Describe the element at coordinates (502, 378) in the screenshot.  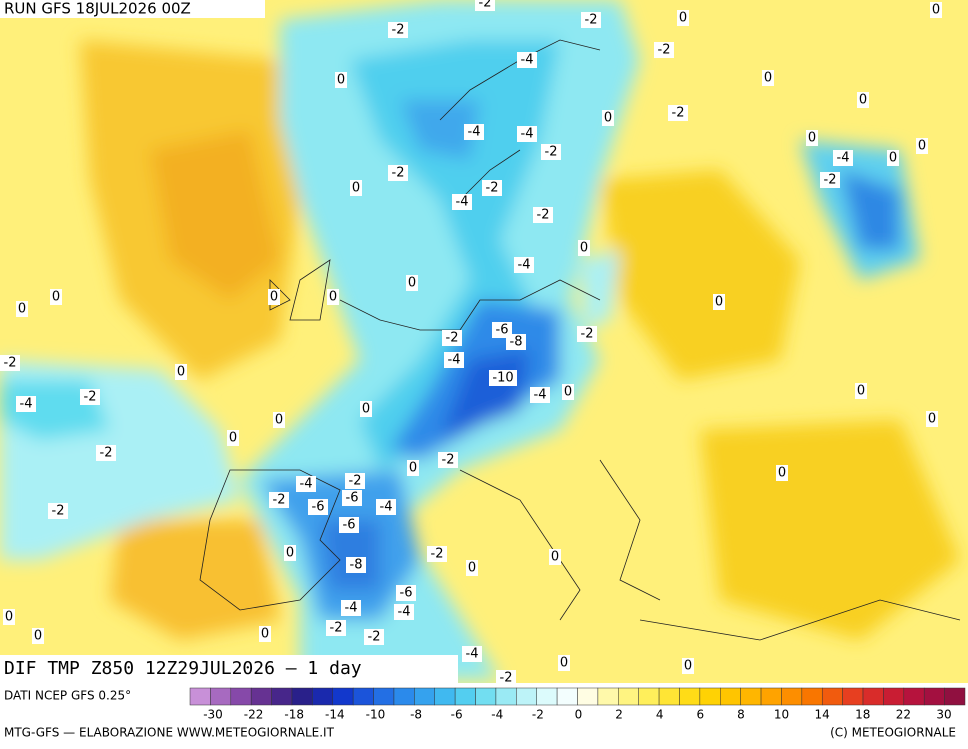
I see `contour-label: -10` at that location.